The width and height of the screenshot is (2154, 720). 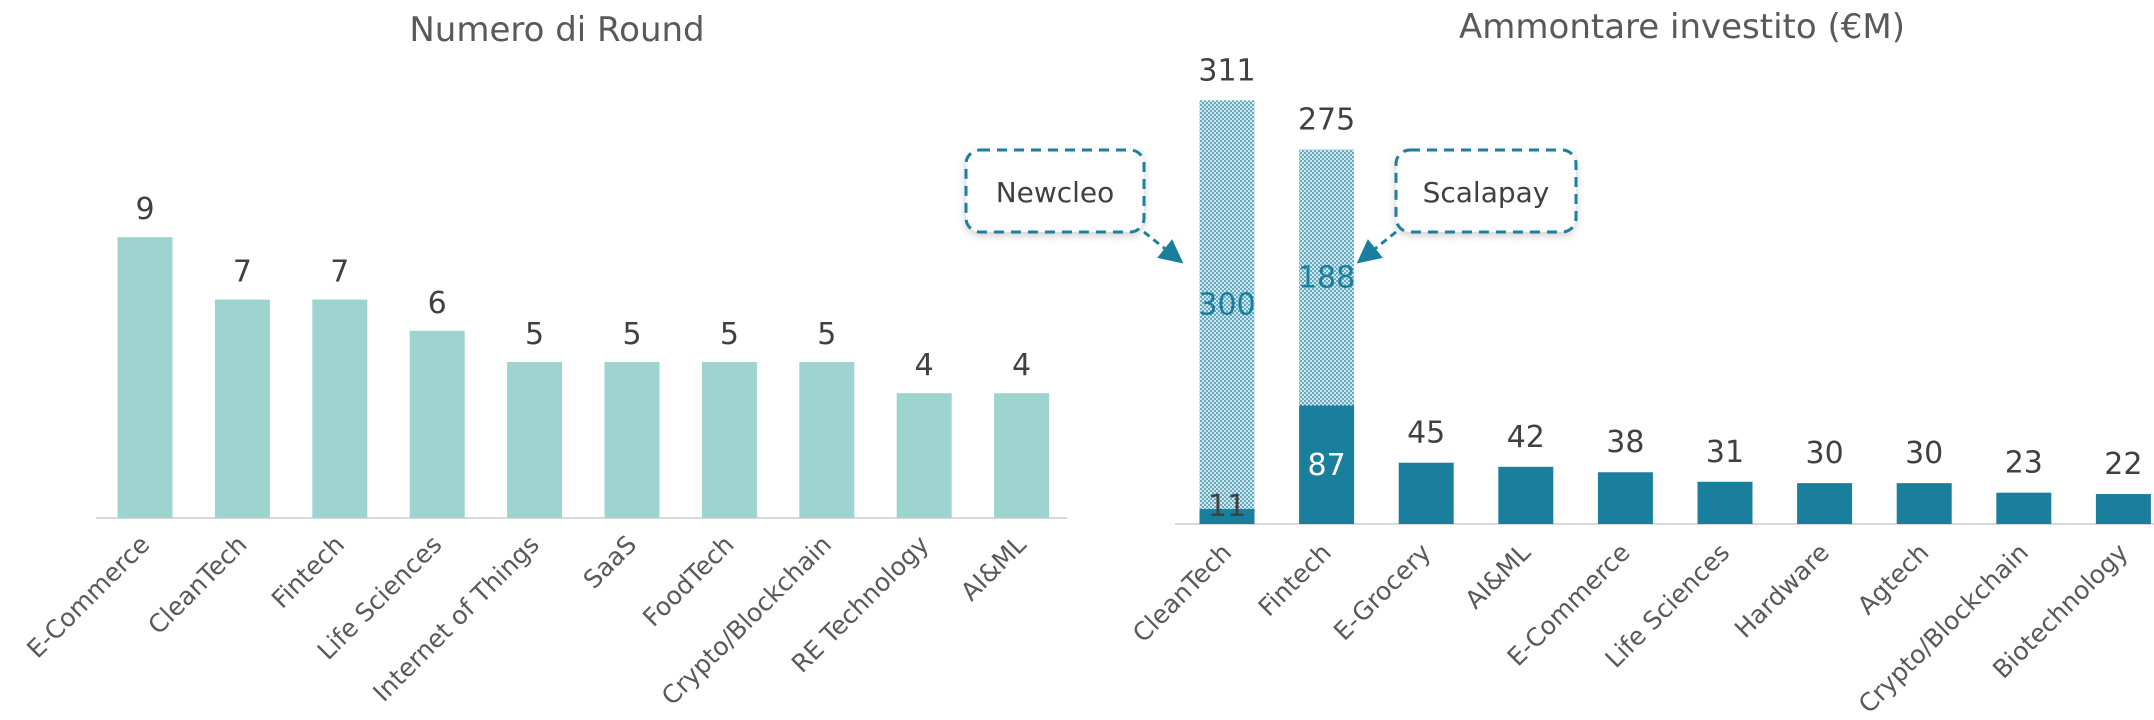 What do you see at coordinates (308, 572) in the screenshot?
I see `rounds-tick-label: Fintech` at bounding box center [308, 572].